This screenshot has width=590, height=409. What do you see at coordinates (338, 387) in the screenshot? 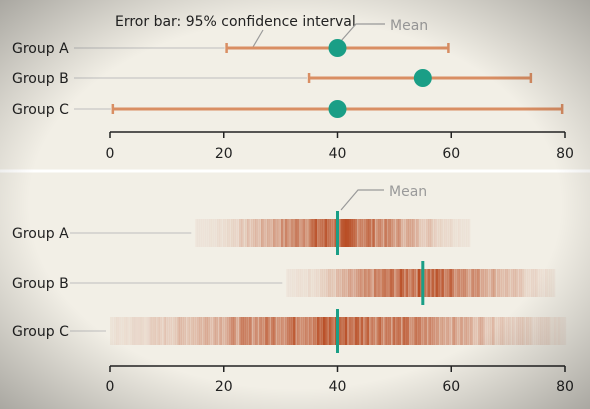
I see `x-tick-label: 40` at bounding box center [338, 387].